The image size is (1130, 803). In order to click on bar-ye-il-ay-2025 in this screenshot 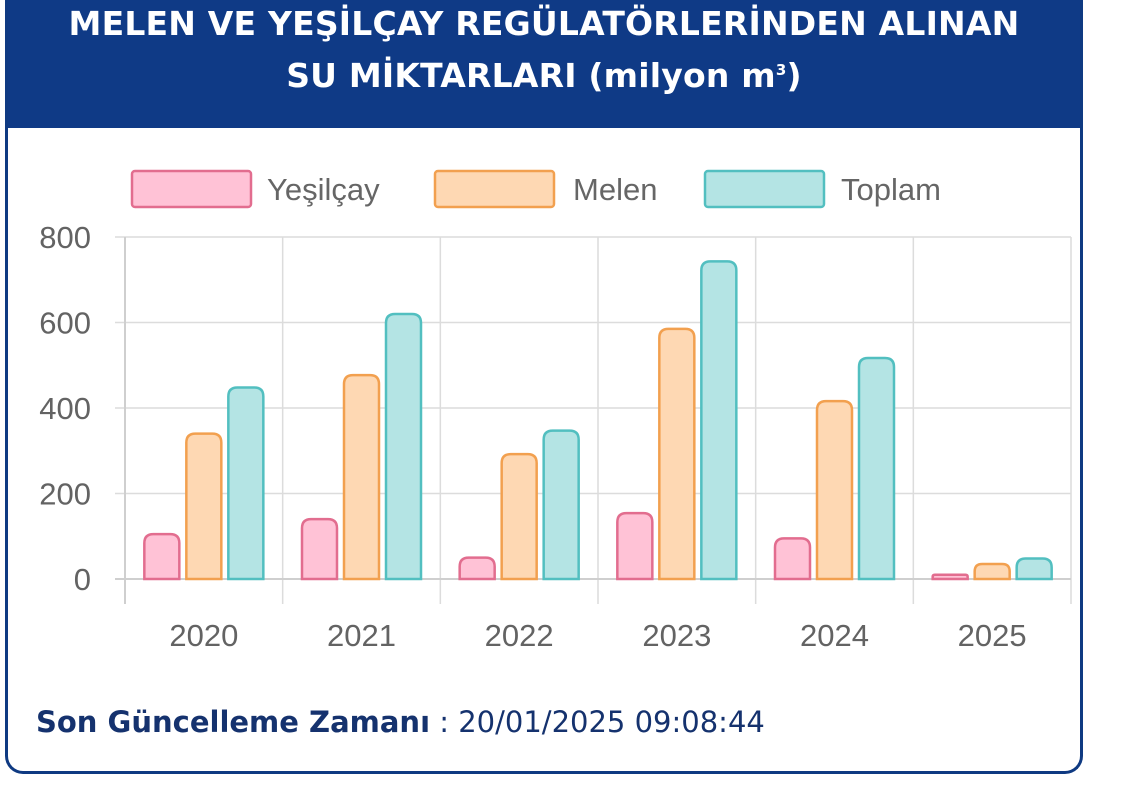, I will do `click(950, 577)`.